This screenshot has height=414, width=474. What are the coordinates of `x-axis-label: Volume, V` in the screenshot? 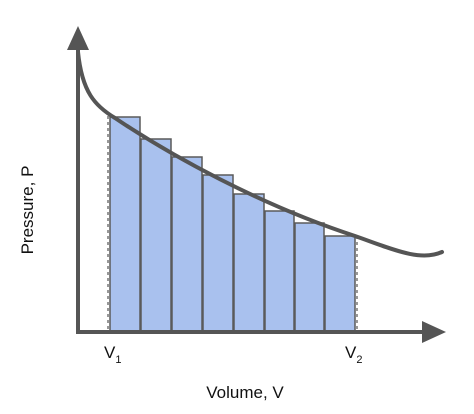 It's located at (245, 392).